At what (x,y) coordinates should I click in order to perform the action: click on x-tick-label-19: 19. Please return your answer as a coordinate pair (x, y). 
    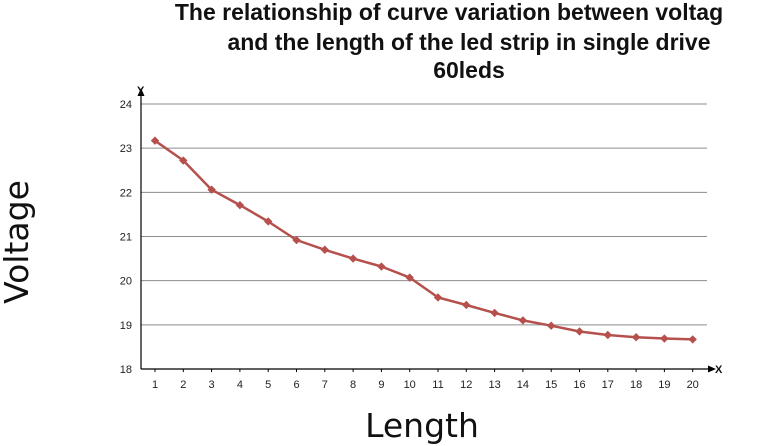
    Looking at the image, I should click on (664, 385).